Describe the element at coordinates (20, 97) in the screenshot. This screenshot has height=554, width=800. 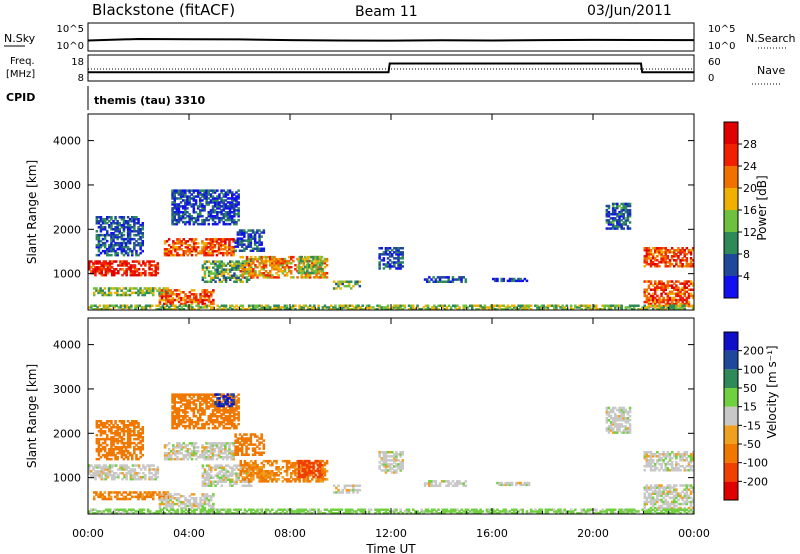
I see `cpid-label: CPID` at that location.